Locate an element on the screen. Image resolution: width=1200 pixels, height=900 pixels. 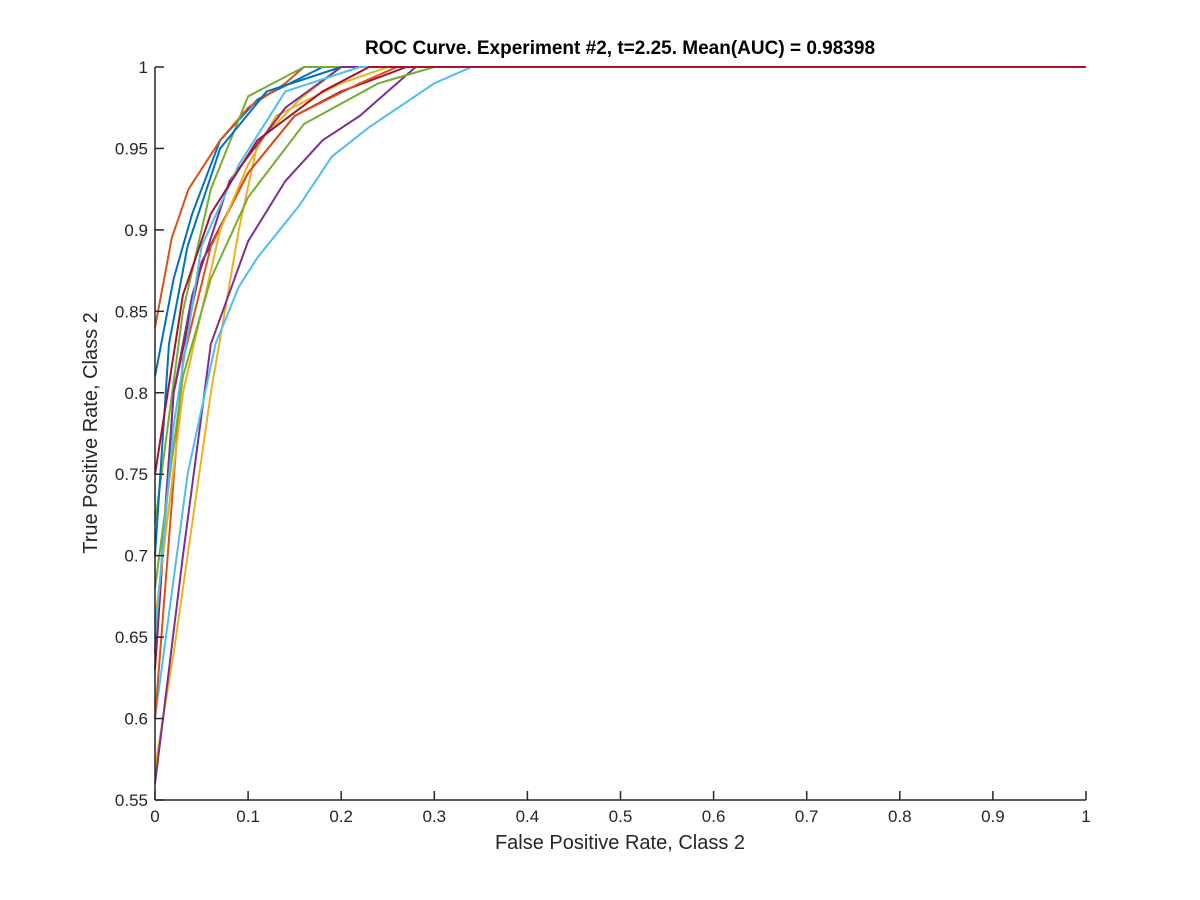
y-tick-label: 0.9 is located at coordinates (136, 230).